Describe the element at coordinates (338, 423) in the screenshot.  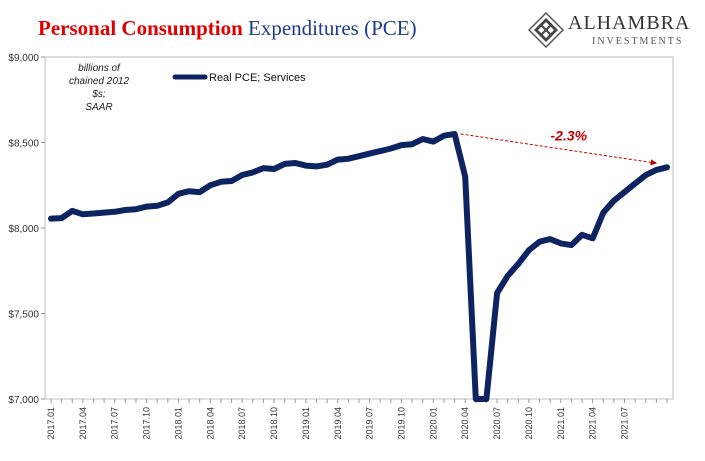
I see `x-tick-label: 2019.04` at that location.